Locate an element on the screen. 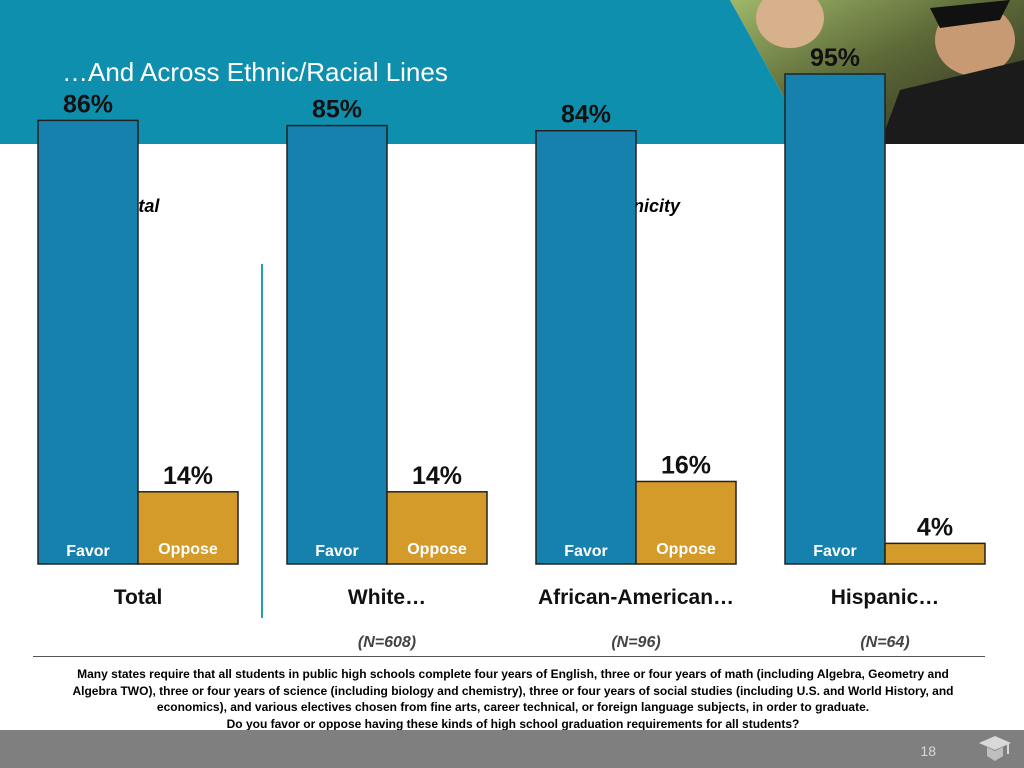 Image resolution: width=1024 pixels, height=768 pixels. bar-text-favor-2: Favor is located at coordinates (586, 551).